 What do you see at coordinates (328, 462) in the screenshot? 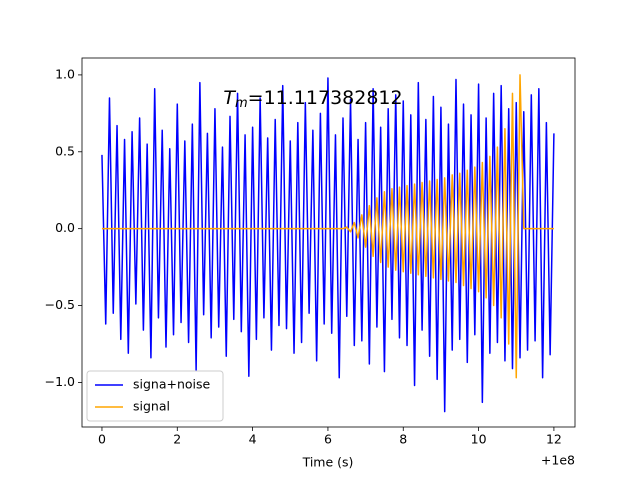
I see `x-axis-label: Time (s)` at bounding box center [328, 462].